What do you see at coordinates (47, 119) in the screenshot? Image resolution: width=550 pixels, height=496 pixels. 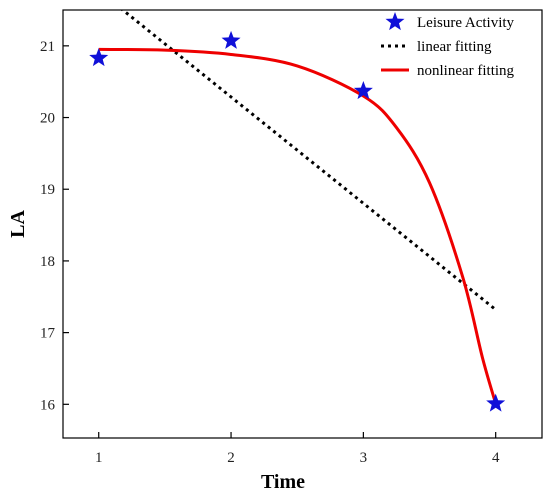 I see `y-tick-label: 20` at bounding box center [47, 119].